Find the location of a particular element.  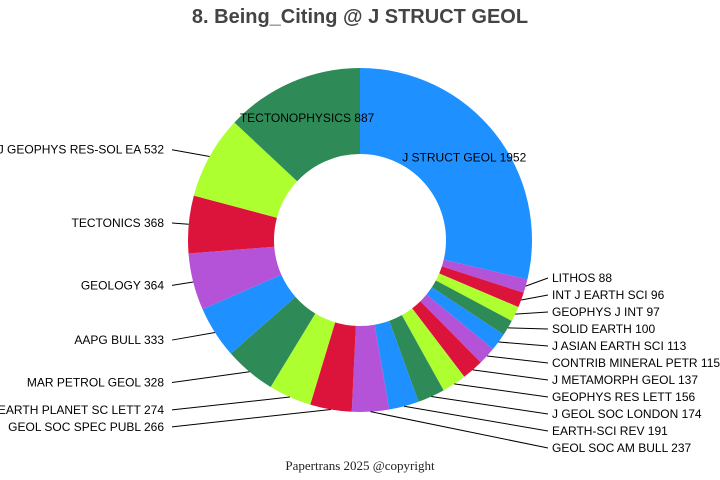

leader-geophys-j-int is located at coordinates (532, 313).